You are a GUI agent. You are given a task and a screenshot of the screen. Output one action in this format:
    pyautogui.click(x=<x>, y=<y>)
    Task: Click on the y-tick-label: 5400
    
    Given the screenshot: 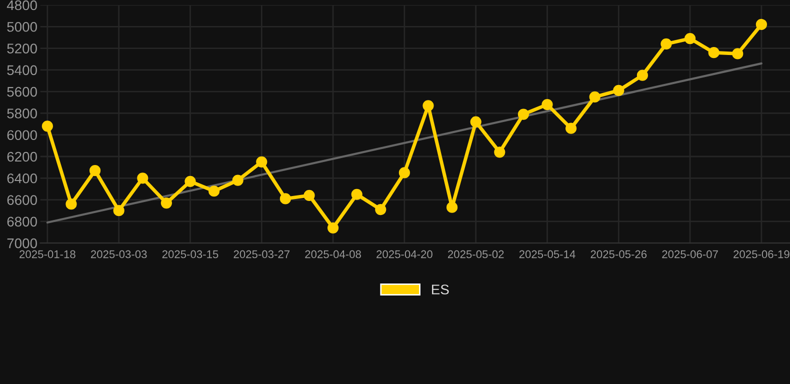 What is the action you would take?
    pyautogui.click(x=22, y=70)
    